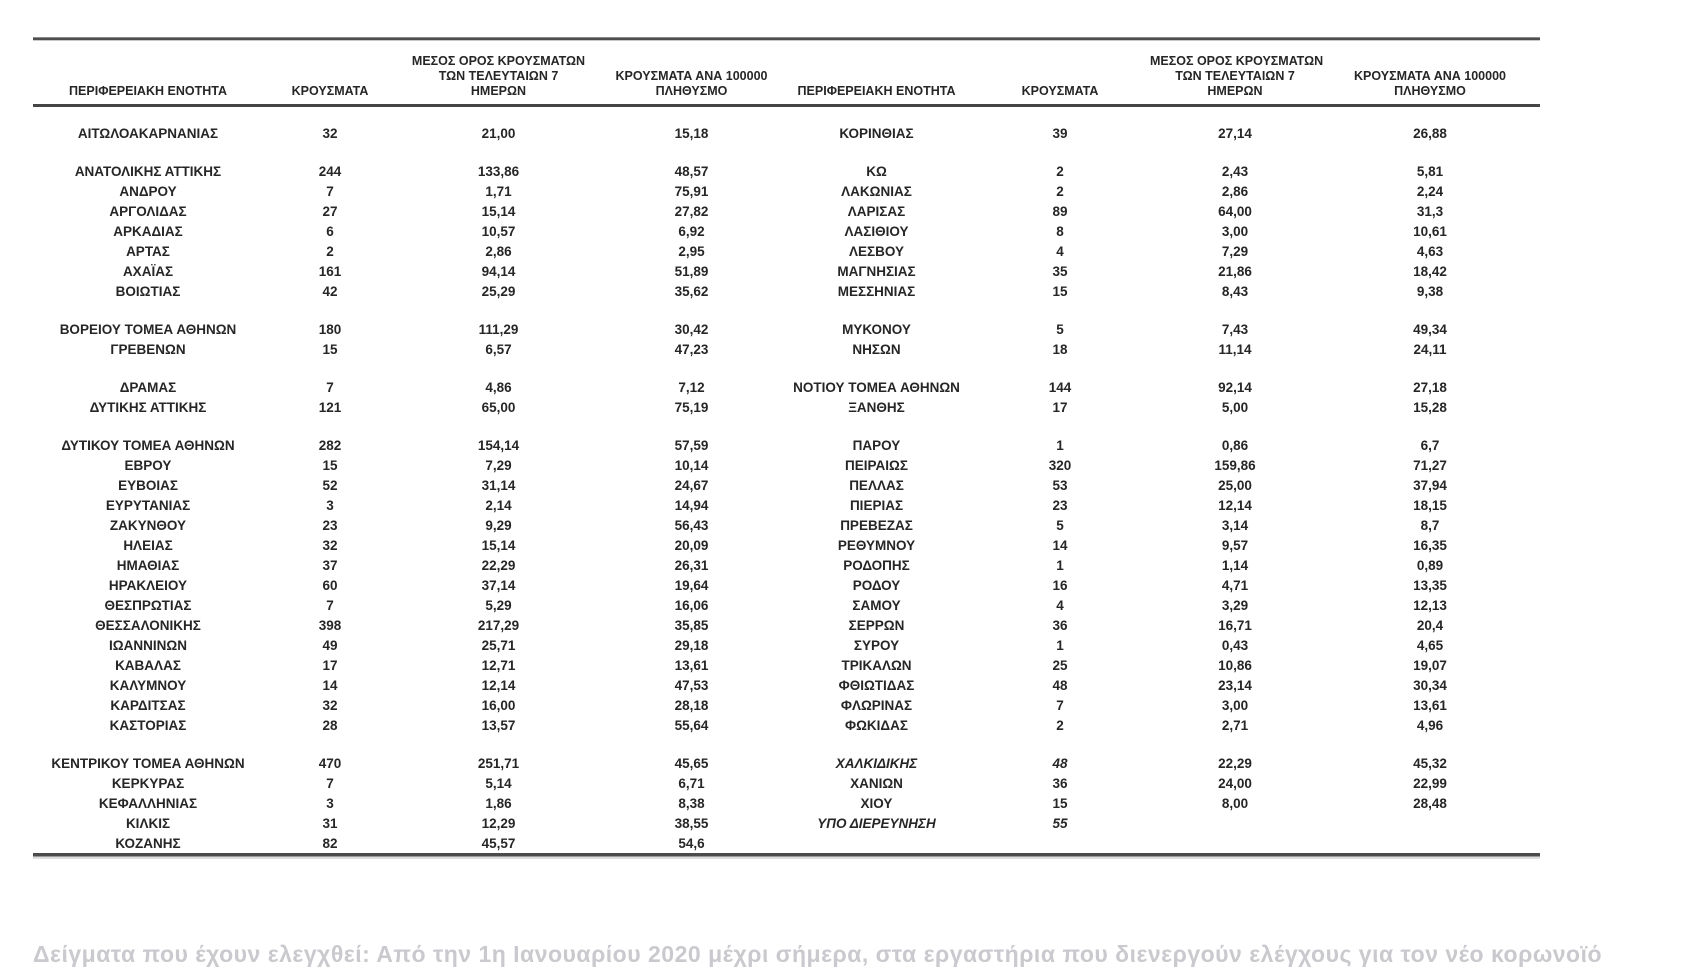 The image size is (1700, 968). What do you see at coordinates (330, 407) in the screenshot?
I see `cases-cell: 121` at bounding box center [330, 407].